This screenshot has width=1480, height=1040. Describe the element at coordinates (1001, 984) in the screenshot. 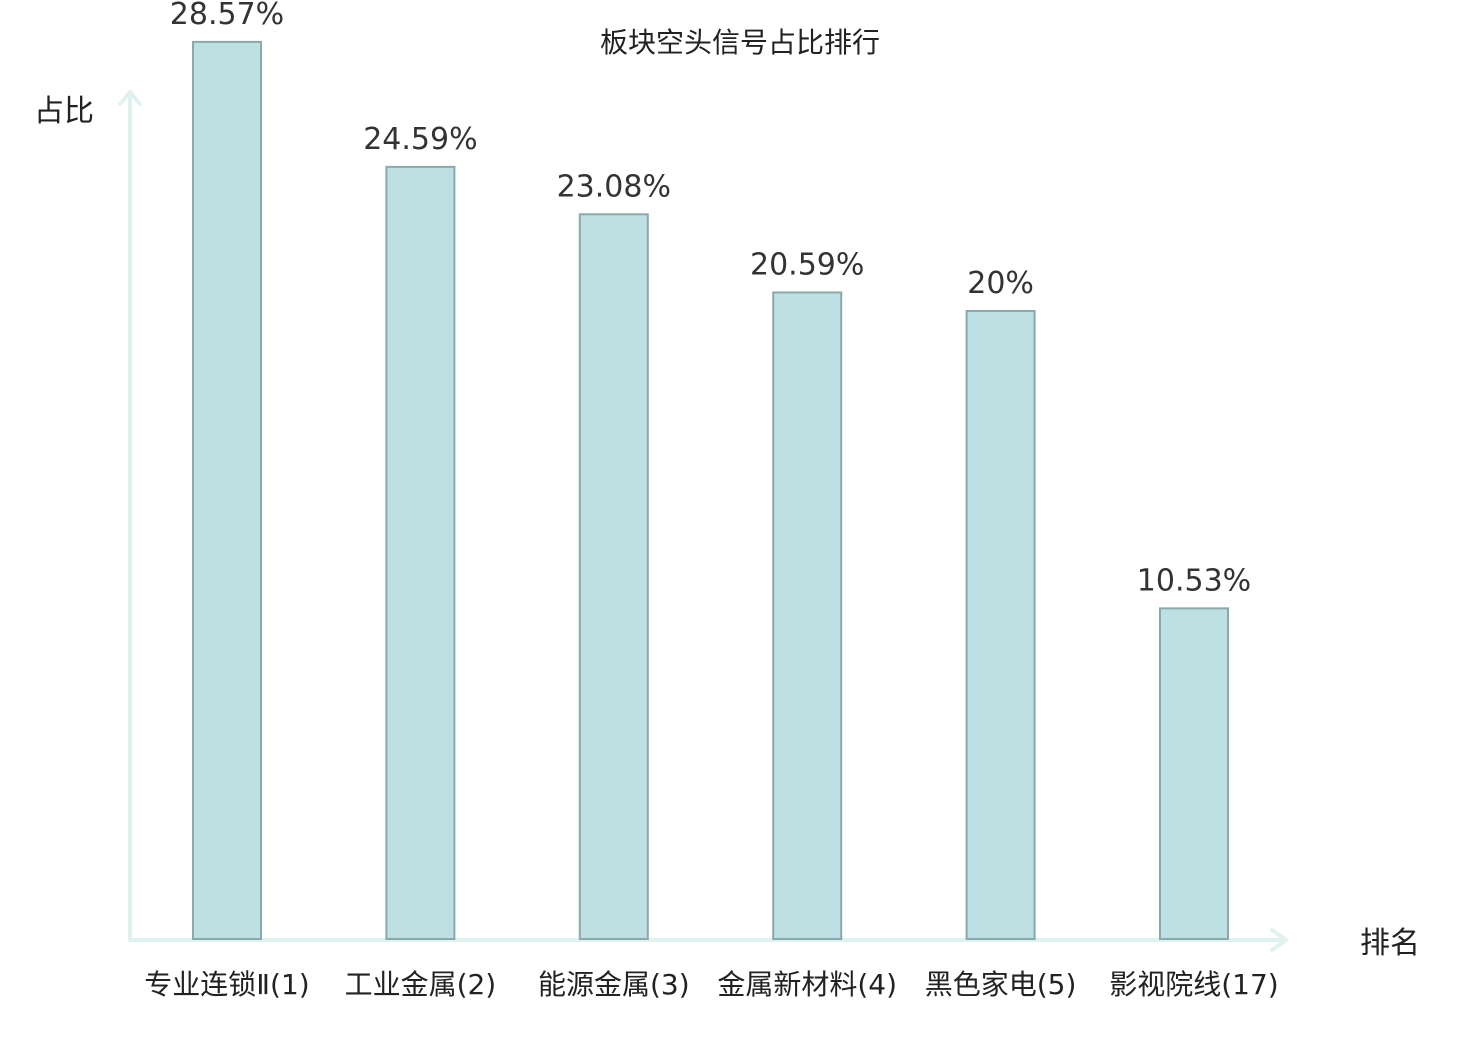

I see `x-tick-label: 黑色家电(5)` at that location.